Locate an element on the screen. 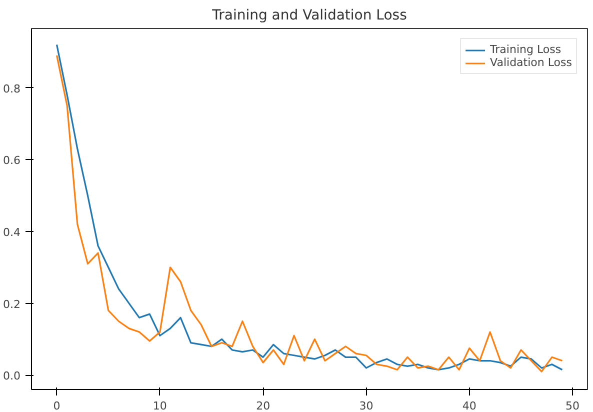  y-tick-label: 0.6 is located at coordinates (12, 161).